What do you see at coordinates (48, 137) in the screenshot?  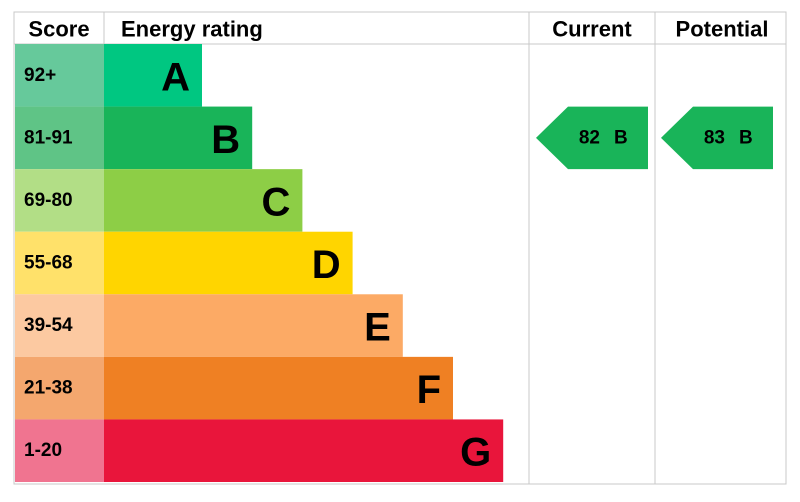 I see `band-score: 81-91` at bounding box center [48, 137].